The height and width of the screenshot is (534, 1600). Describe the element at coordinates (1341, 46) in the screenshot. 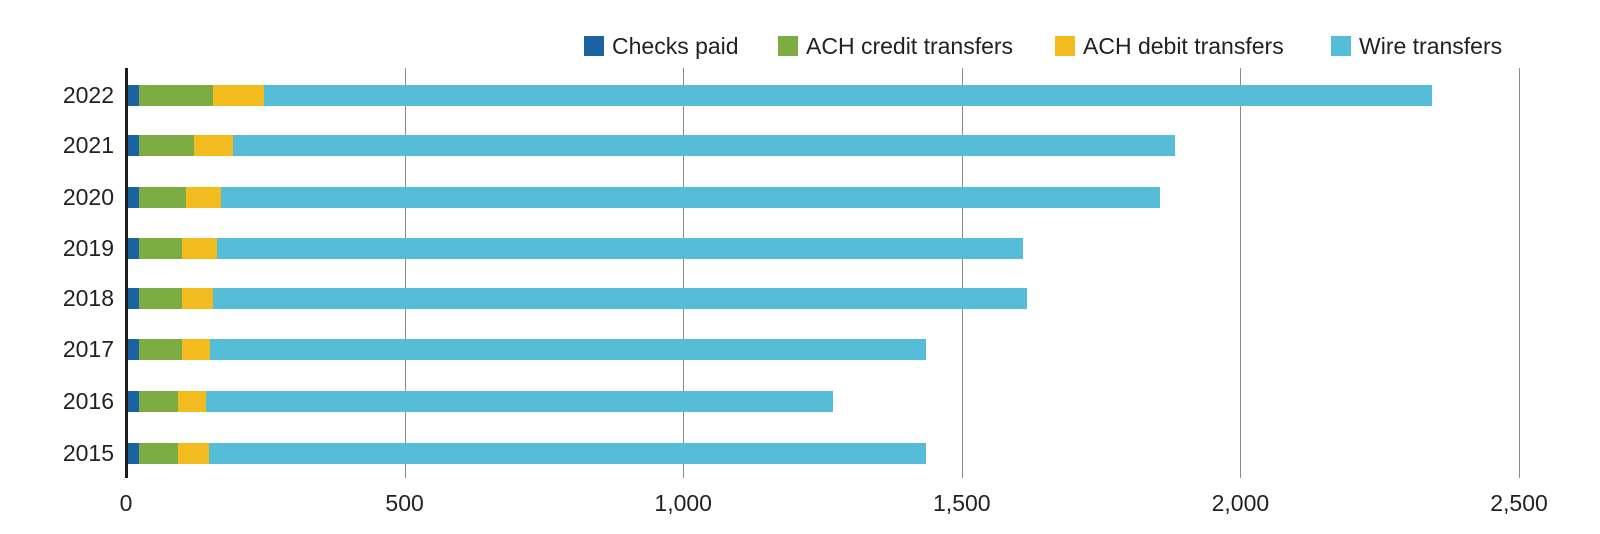

I see `legend-swatch-wire` at that location.